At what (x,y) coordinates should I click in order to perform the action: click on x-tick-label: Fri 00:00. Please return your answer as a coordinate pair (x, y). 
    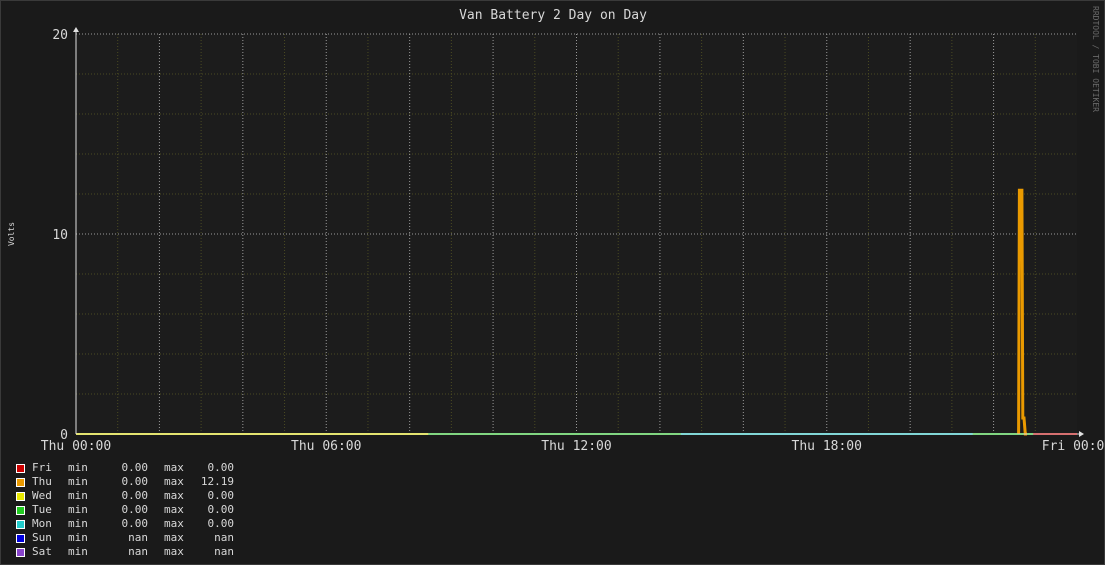
    Looking at the image, I should click on (1073, 446).